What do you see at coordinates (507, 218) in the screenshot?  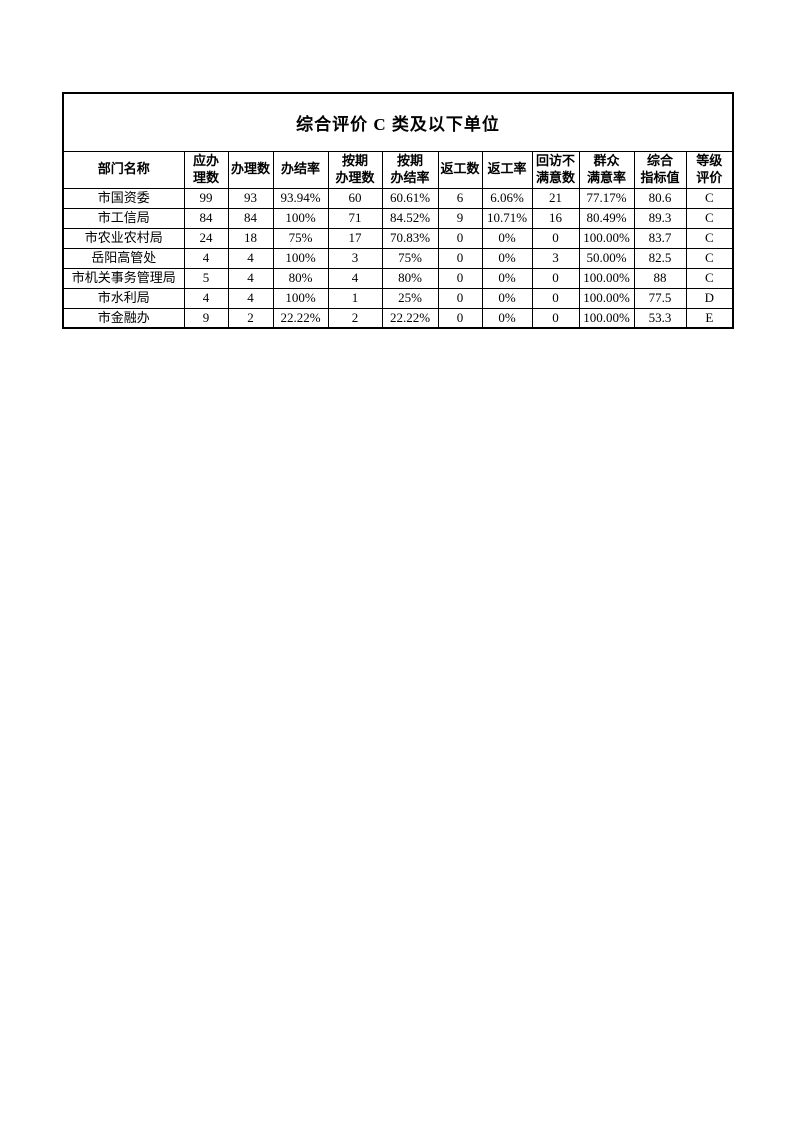 I see `table-cell: 10.71%` at bounding box center [507, 218].